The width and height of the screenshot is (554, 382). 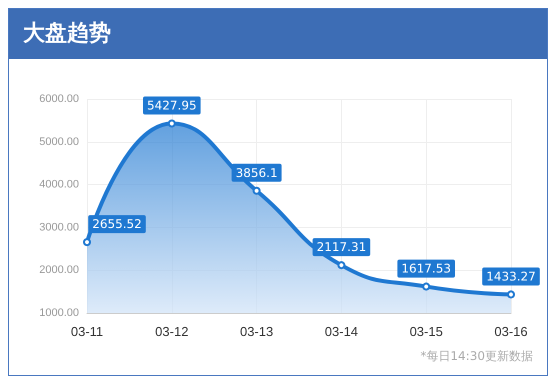 I want to click on data-label: 5427.95, so click(x=171, y=105).